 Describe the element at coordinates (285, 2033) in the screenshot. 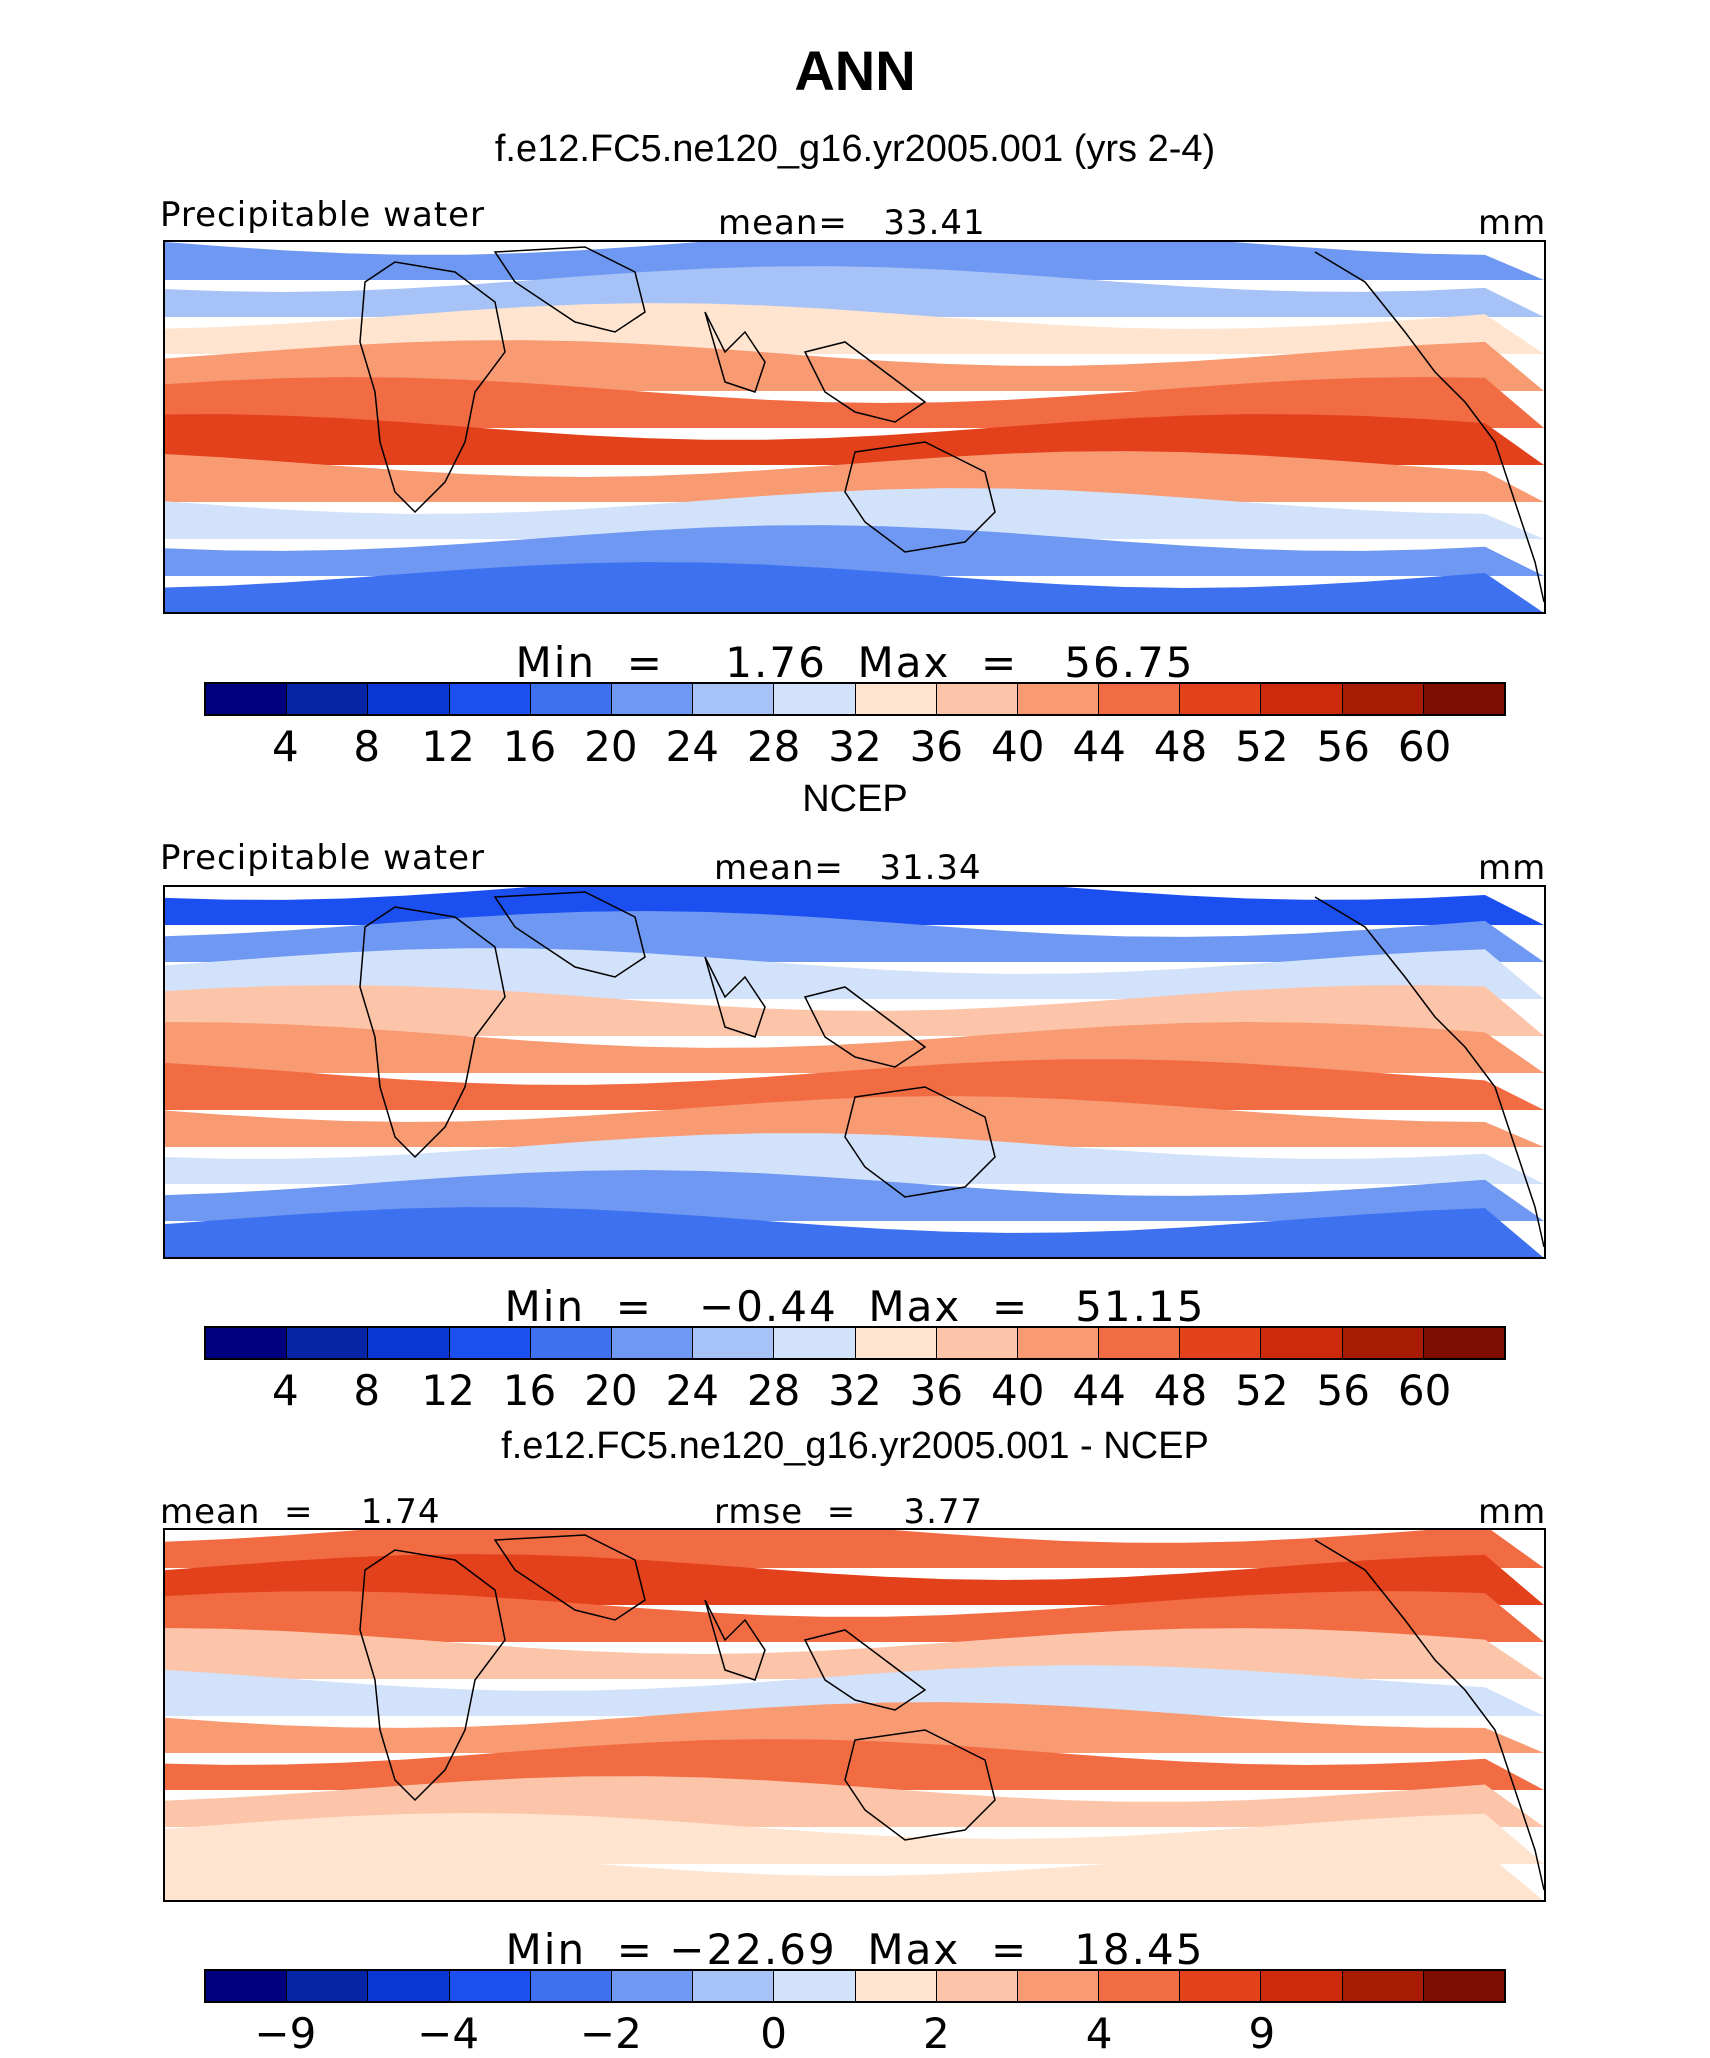

I see `colorbar-tick-label: −9` at that location.